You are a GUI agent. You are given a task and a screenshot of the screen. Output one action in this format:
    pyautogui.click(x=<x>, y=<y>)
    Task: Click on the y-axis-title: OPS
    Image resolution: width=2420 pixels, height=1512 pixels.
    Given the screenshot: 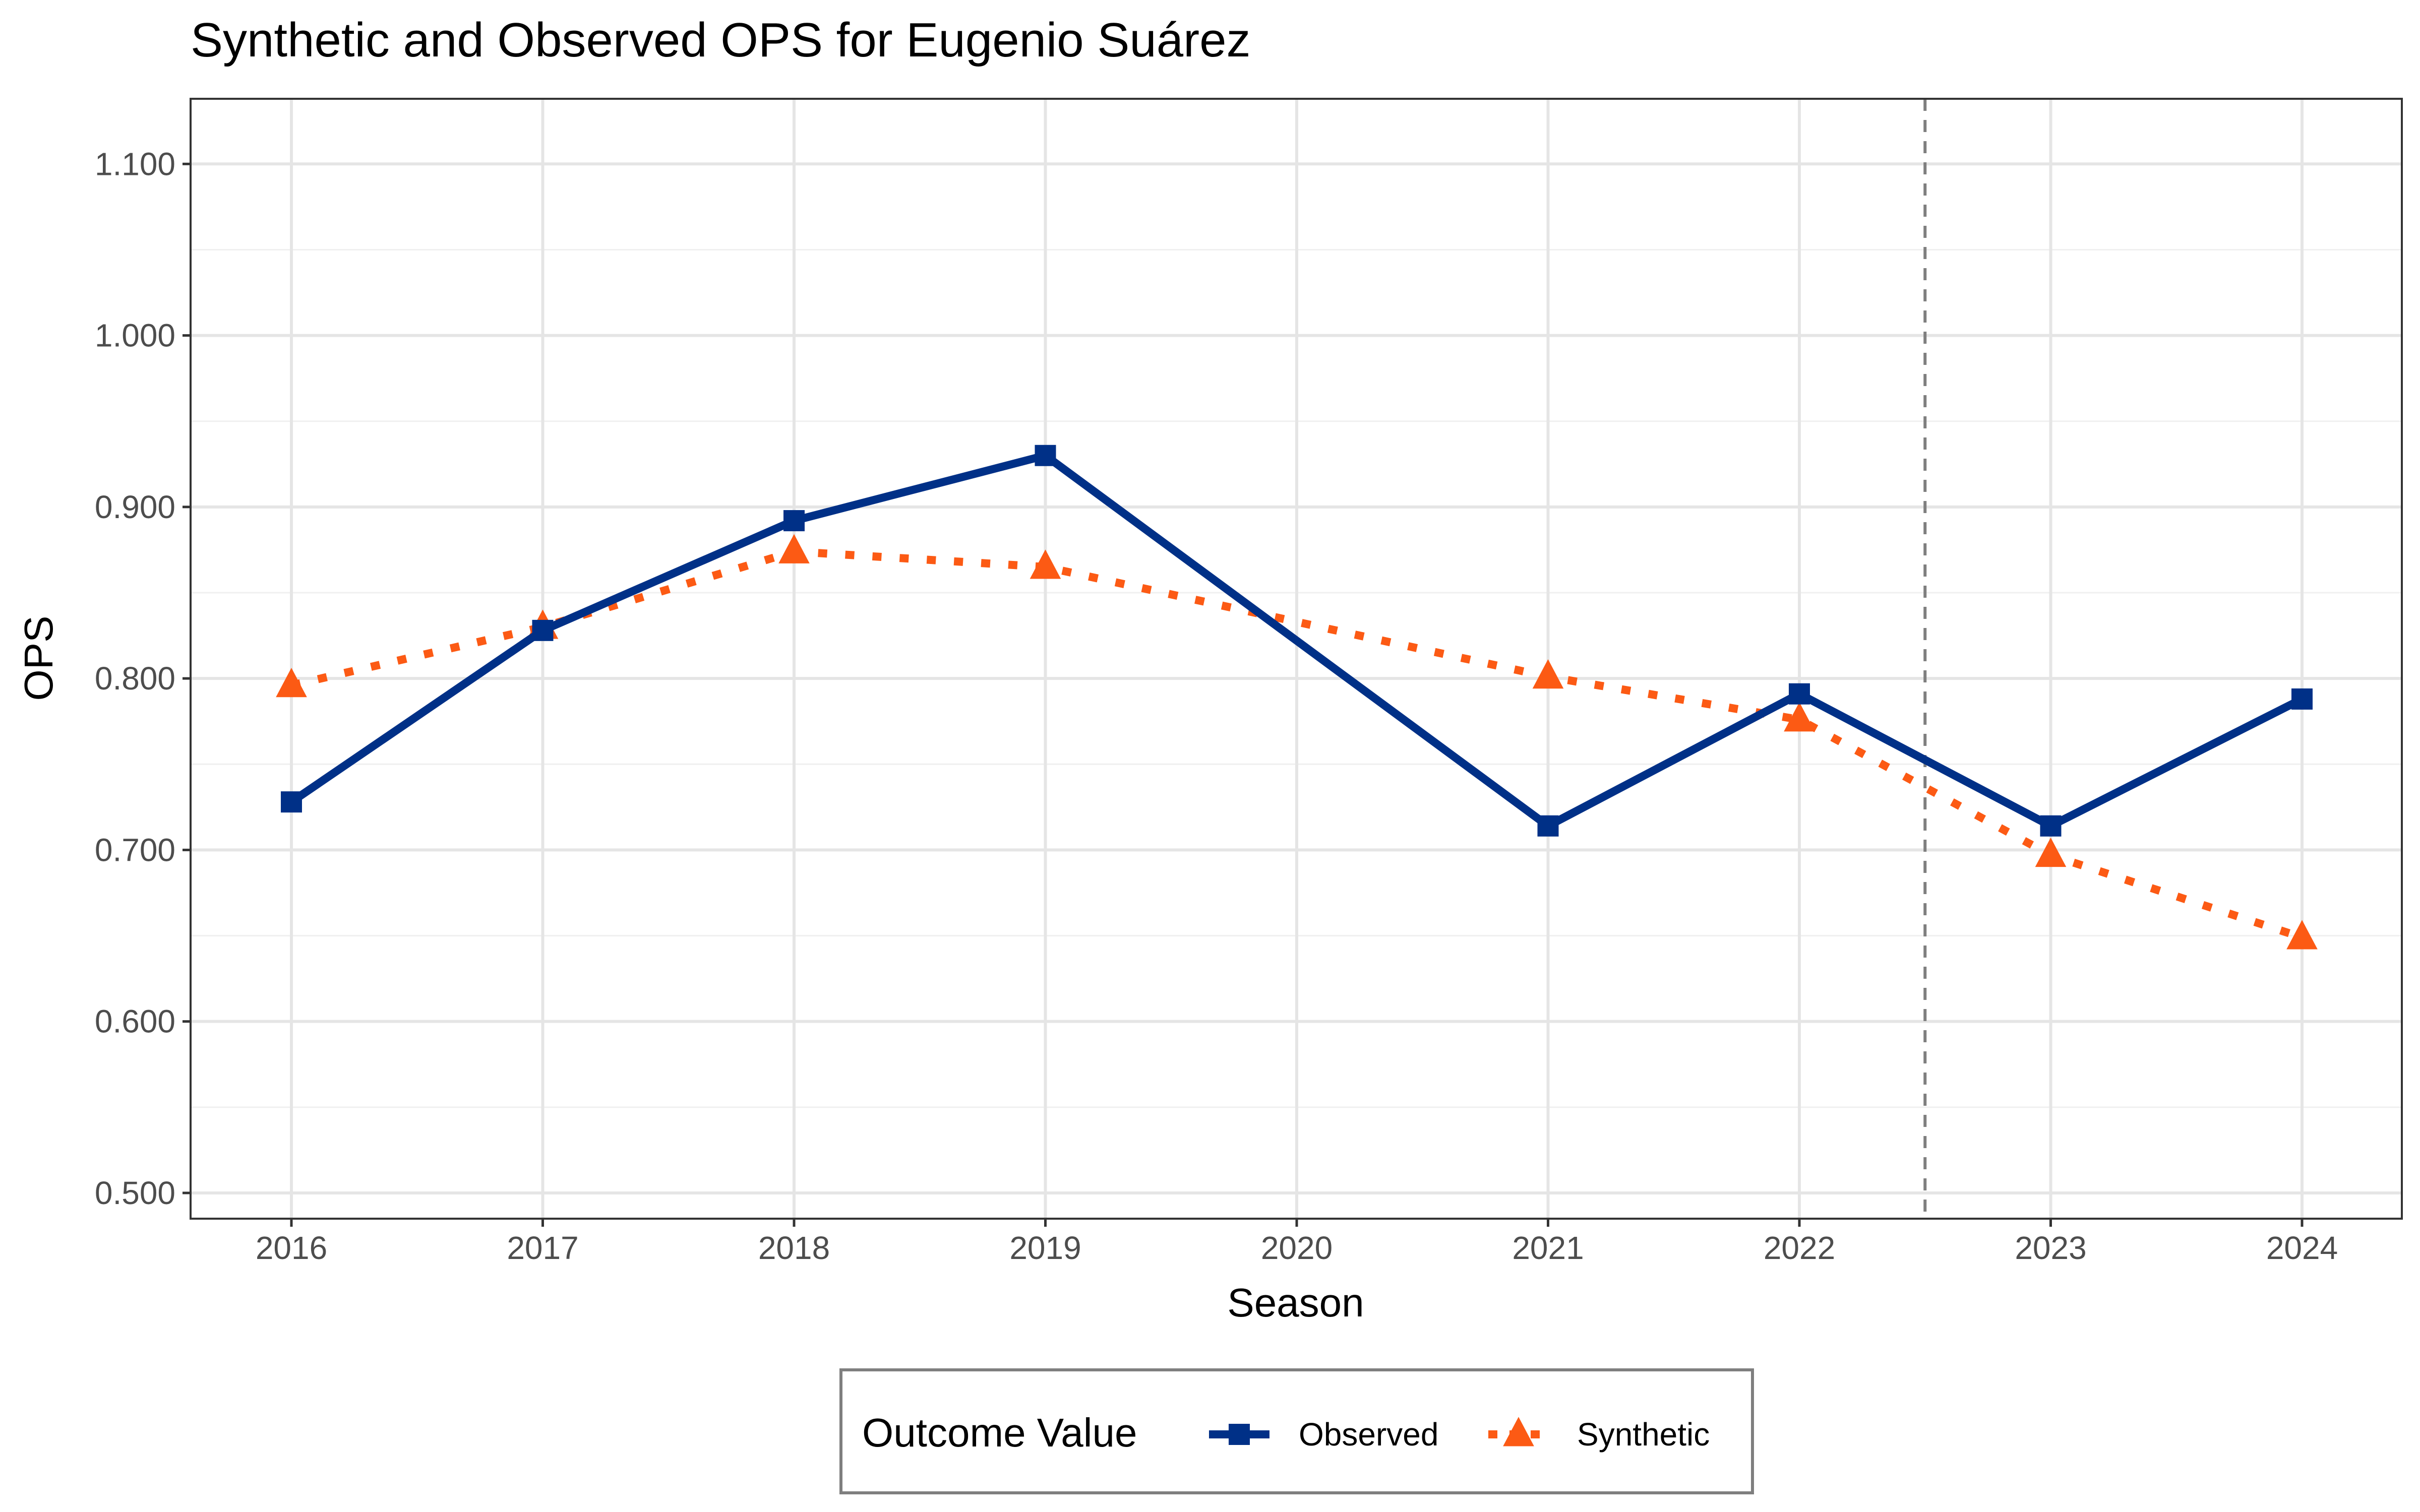 What is the action you would take?
    pyautogui.click(x=38, y=658)
    